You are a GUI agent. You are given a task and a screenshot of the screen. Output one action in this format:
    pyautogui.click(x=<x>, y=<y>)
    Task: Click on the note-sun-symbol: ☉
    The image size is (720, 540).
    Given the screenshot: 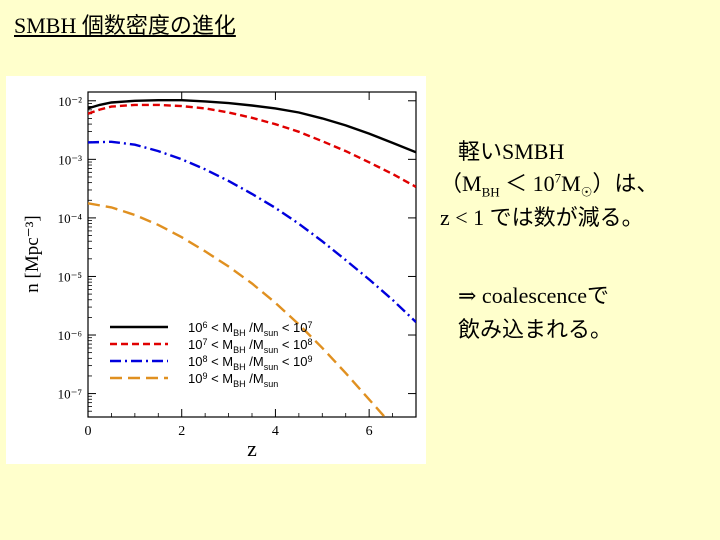 What is the action you would take?
    pyautogui.click(x=586, y=192)
    